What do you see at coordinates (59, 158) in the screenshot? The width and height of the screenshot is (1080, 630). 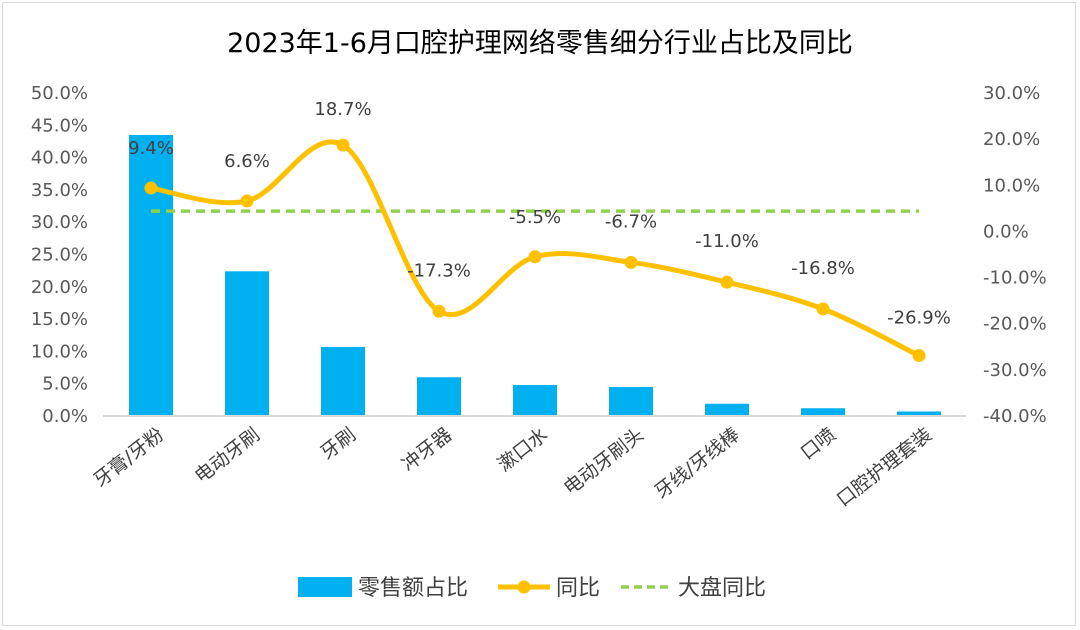 I see `left-tick-label: 40.0%` at bounding box center [59, 158].